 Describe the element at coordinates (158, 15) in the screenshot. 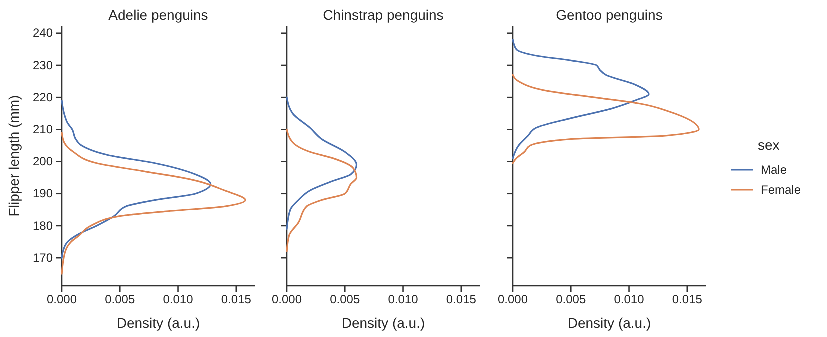

I see `chart-title: Adelie penguins` at that location.